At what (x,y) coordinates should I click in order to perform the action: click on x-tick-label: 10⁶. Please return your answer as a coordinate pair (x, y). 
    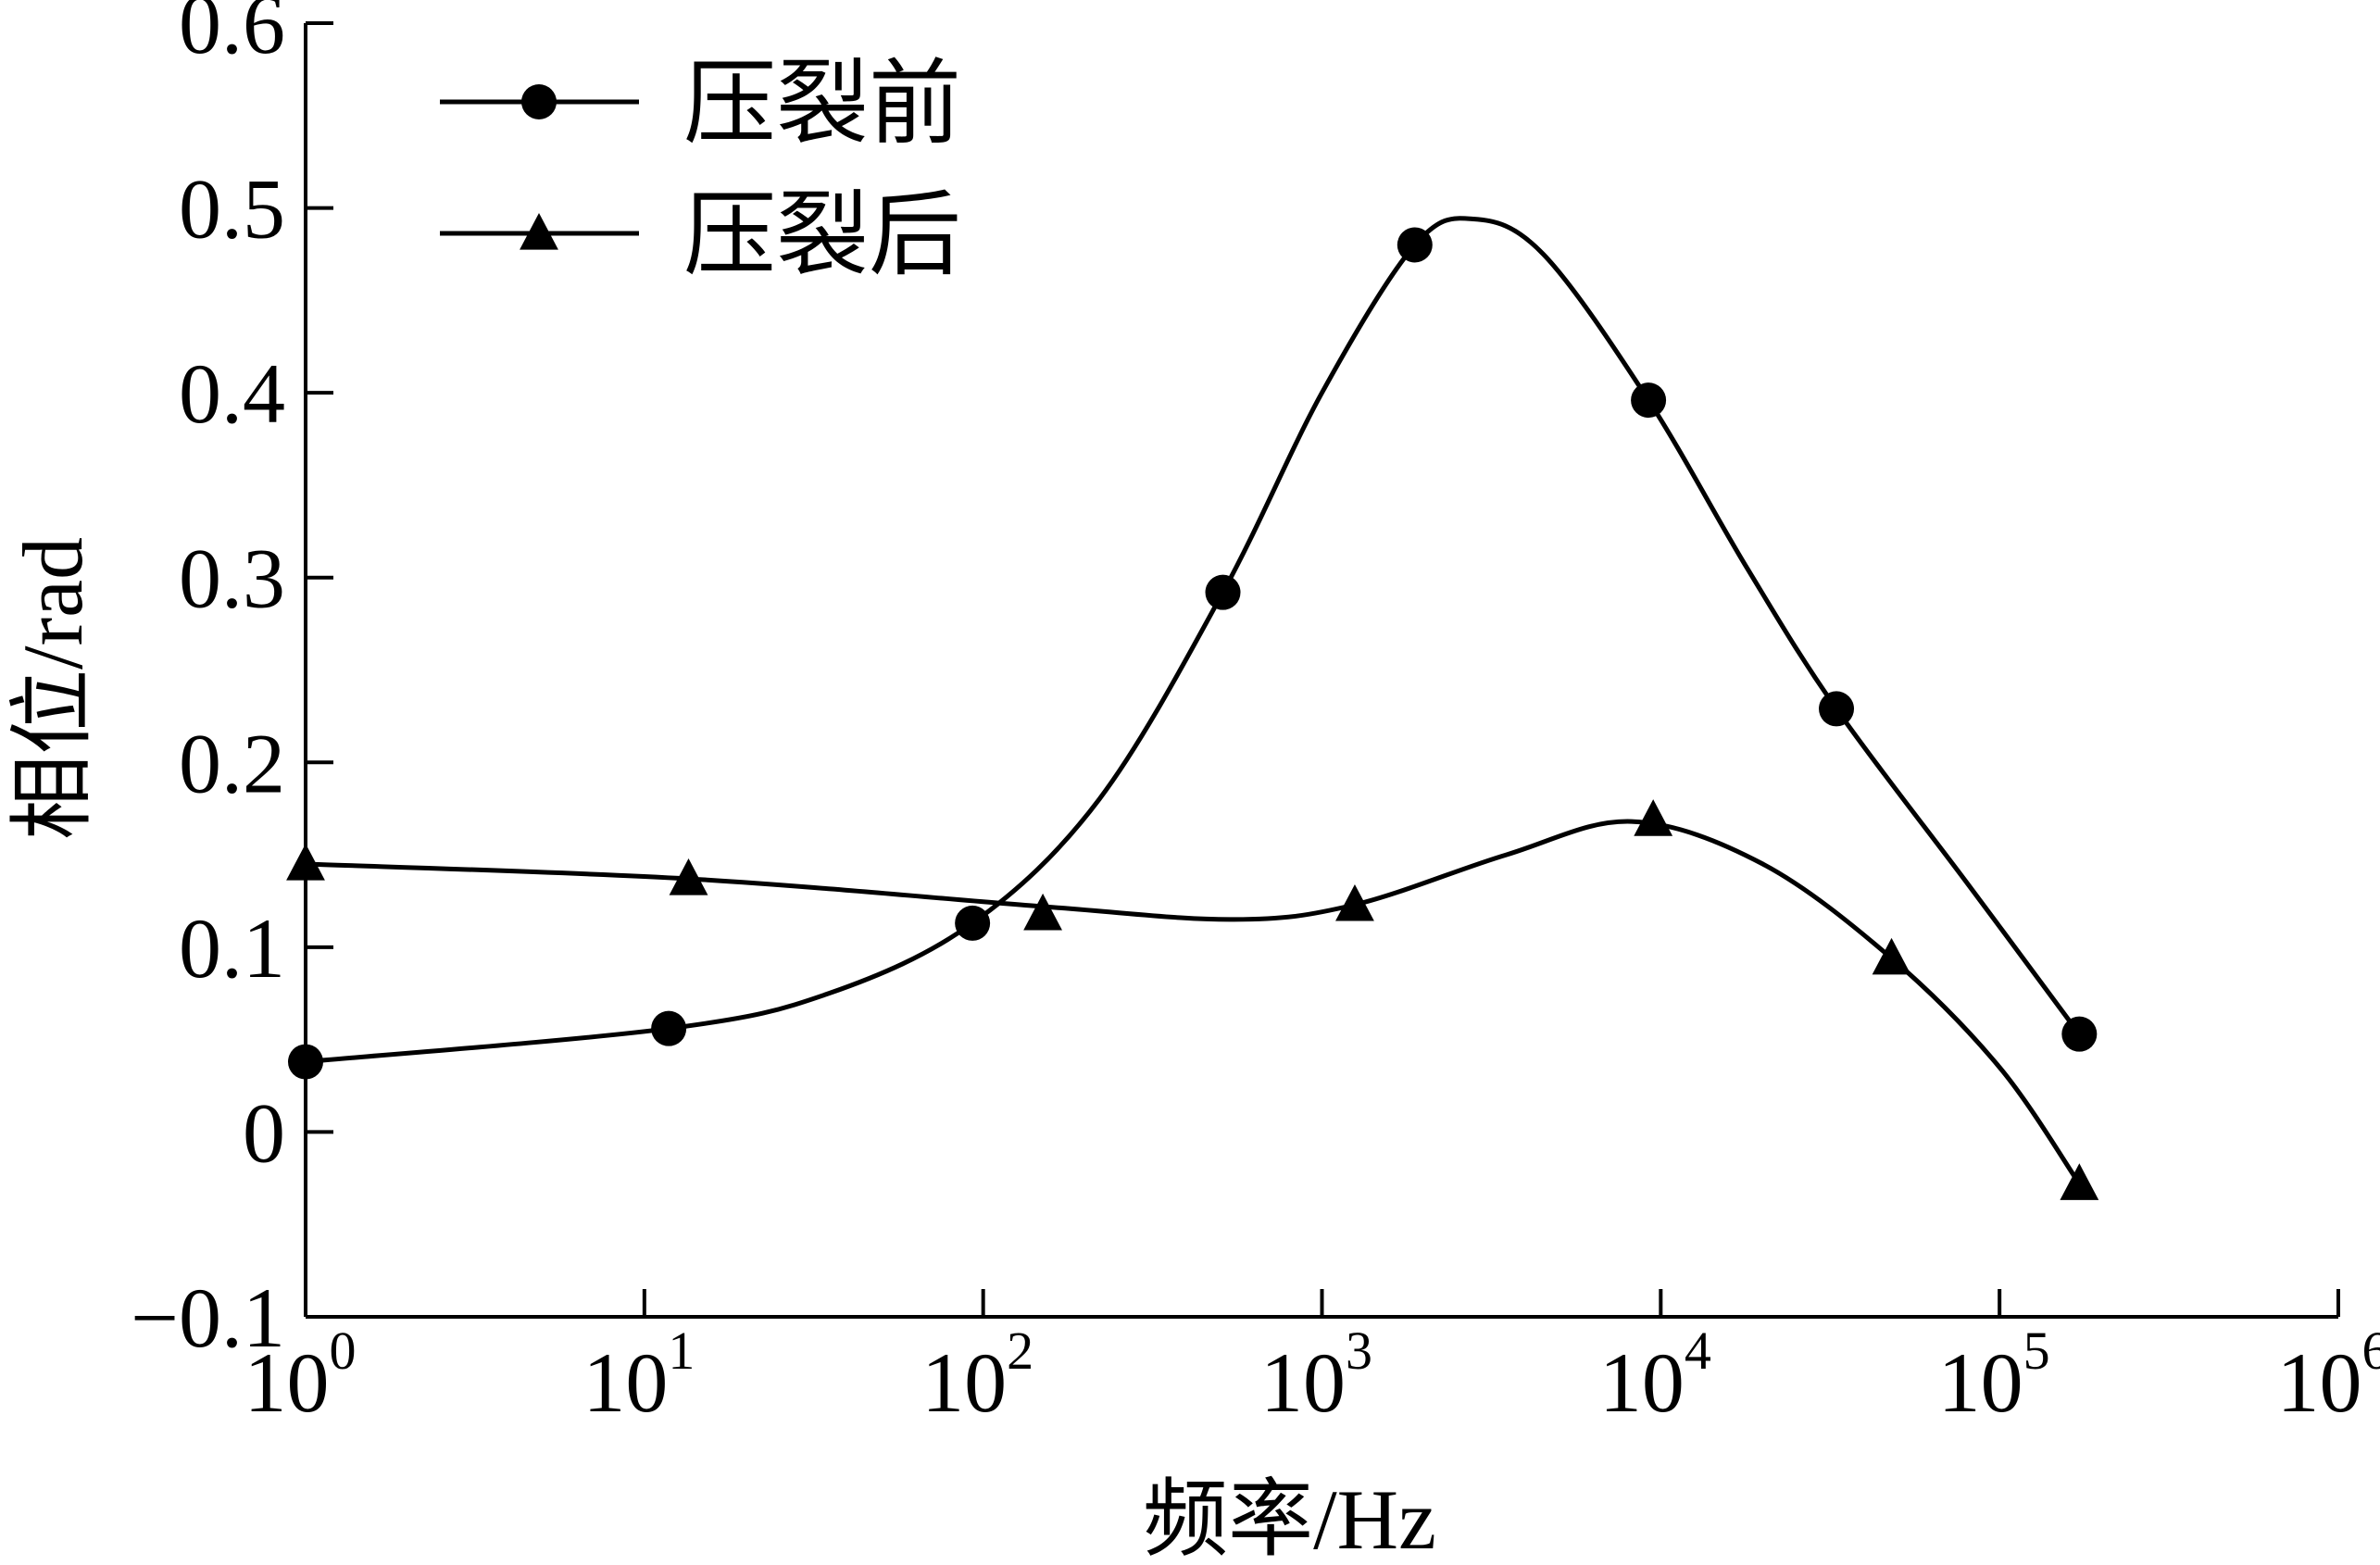
    Looking at the image, I should click on (2328, 1375).